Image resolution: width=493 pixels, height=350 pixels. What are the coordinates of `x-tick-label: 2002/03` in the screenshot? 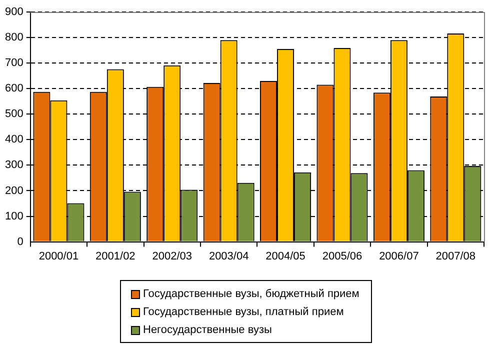 It's located at (172, 256).